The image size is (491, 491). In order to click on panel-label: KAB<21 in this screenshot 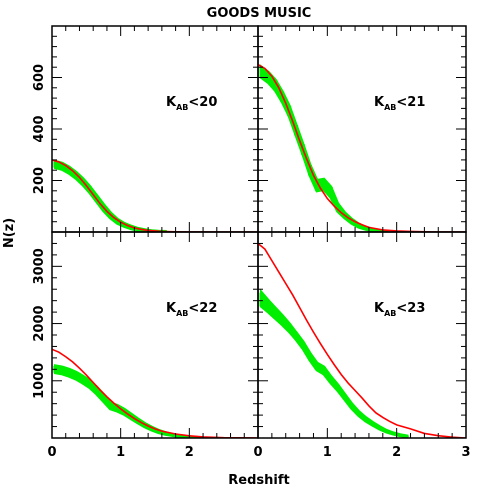, I will do `click(399, 103)`.